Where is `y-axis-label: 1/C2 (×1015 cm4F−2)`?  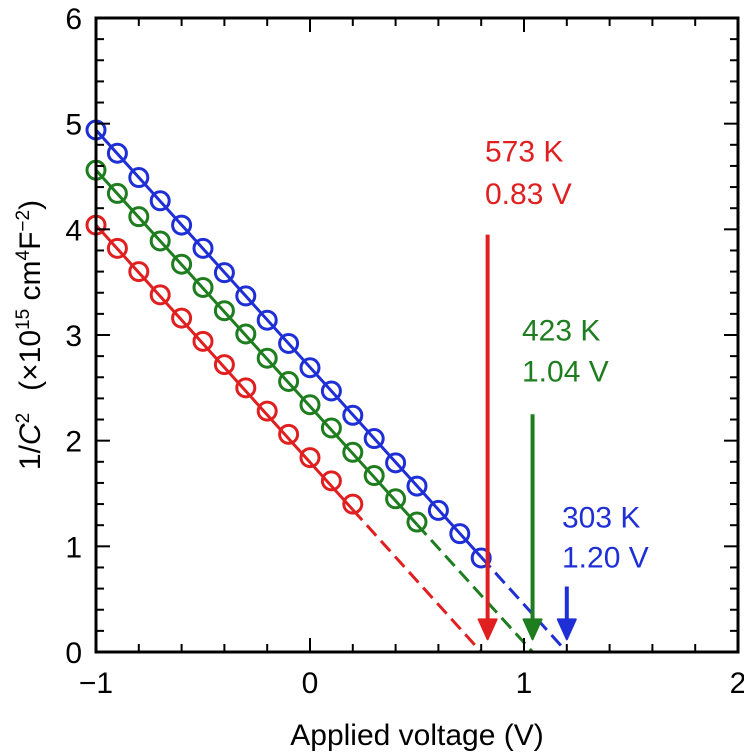
y-axis-label: 1/C2 (×1015 cm4F−2) is located at coordinates (30, 335).